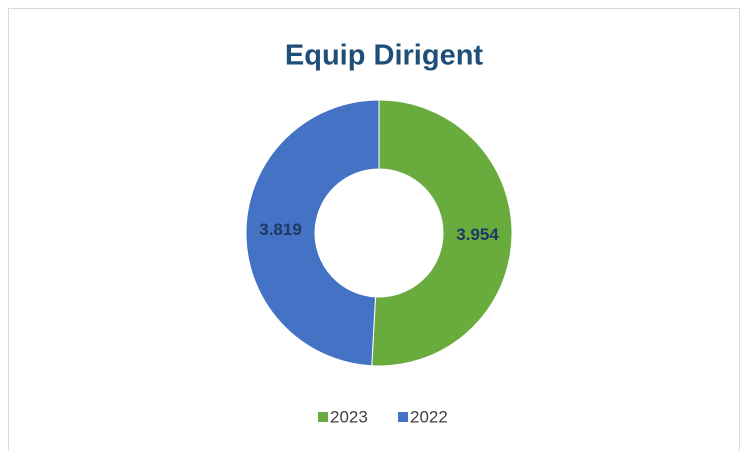  What do you see at coordinates (429, 416) in the screenshot?
I see `legend-label: 2022` at bounding box center [429, 416].